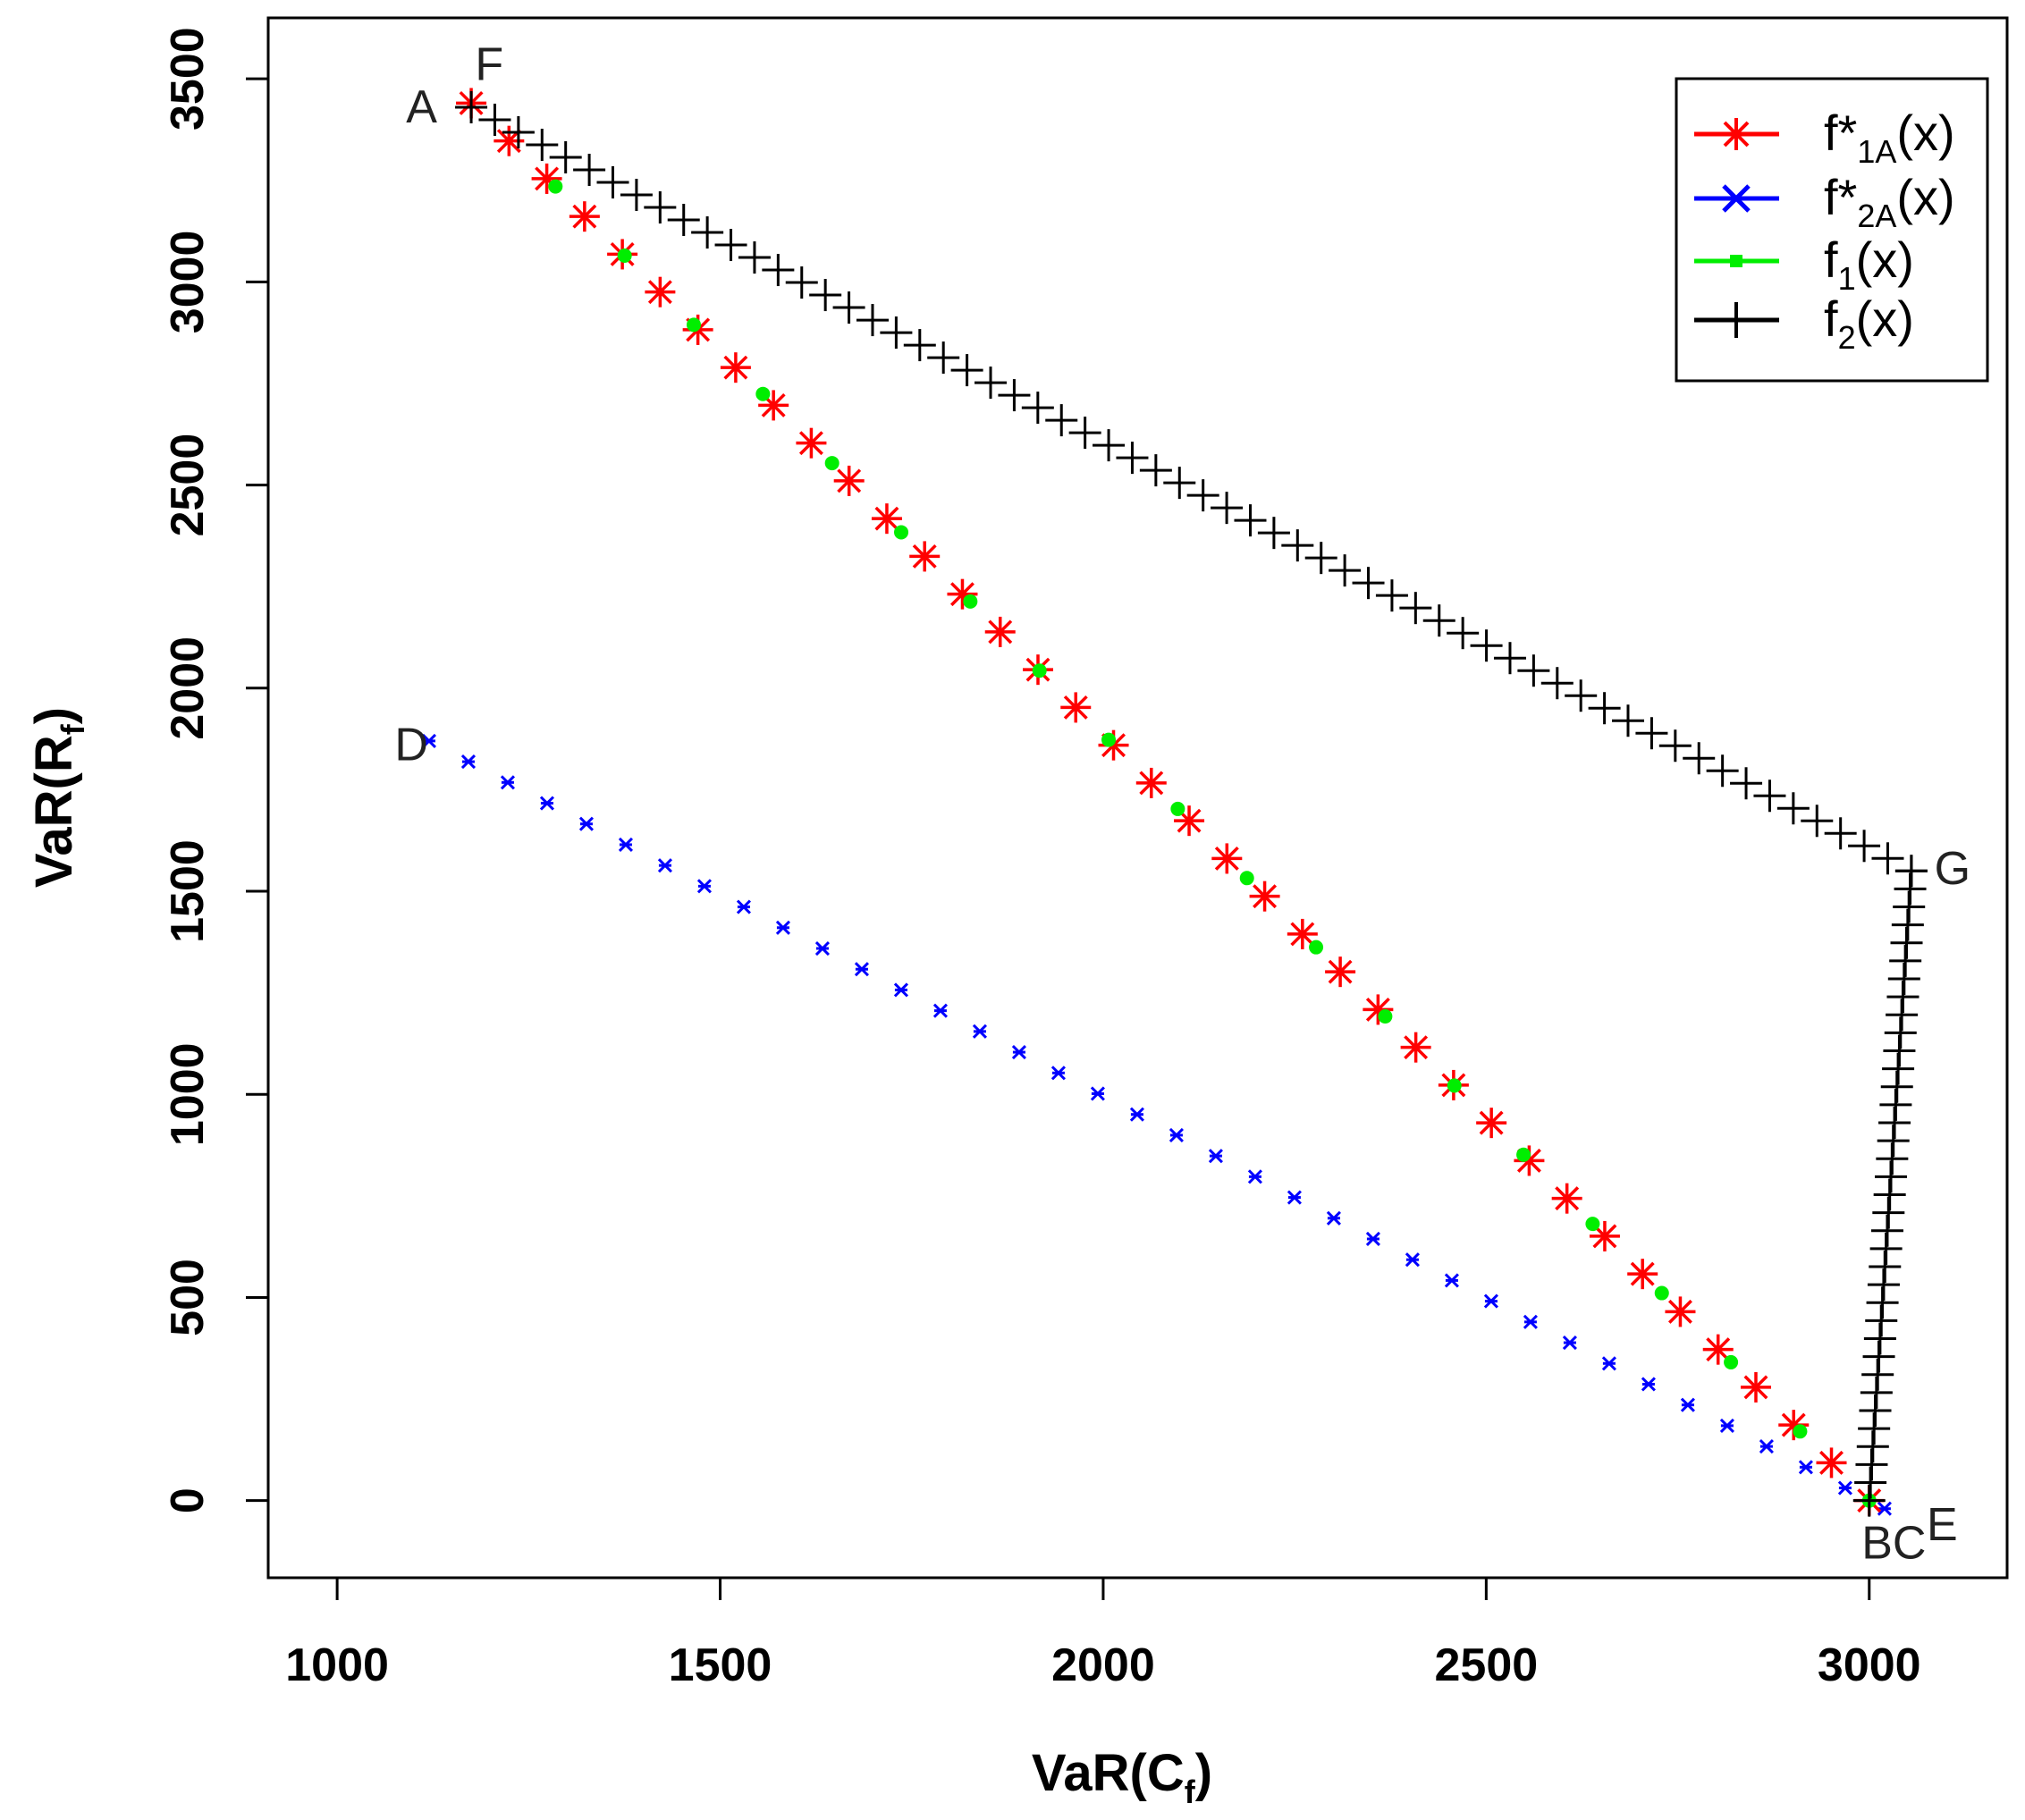  I want to click on legend: f*1A(x) f*2A(x) f1(x) f2(x), so click(1832, 230).